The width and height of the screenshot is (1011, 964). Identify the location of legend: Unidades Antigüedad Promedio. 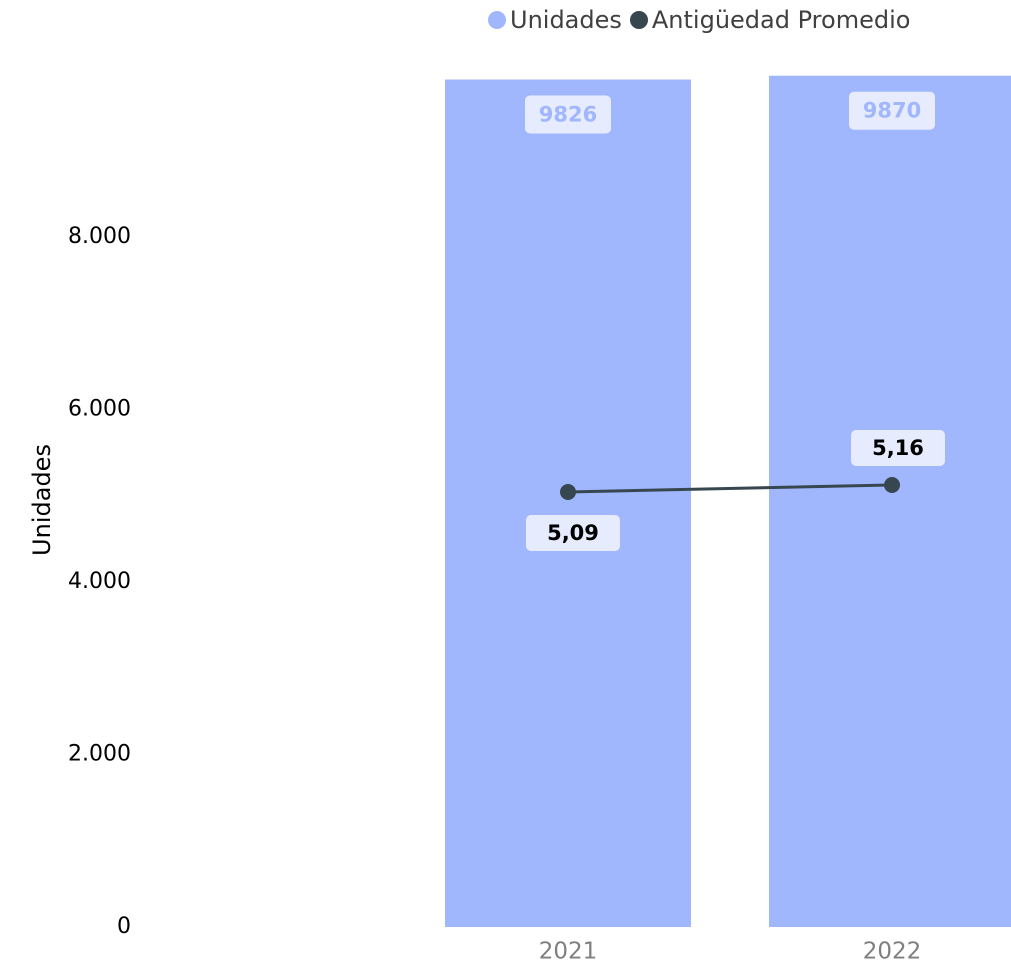
(703, 20).